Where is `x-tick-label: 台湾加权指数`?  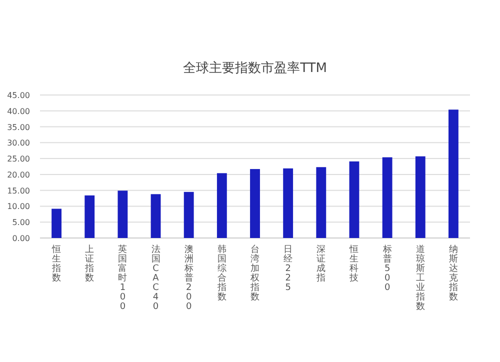 x-tick-label: 台湾加权指数 is located at coordinates (255, 273).